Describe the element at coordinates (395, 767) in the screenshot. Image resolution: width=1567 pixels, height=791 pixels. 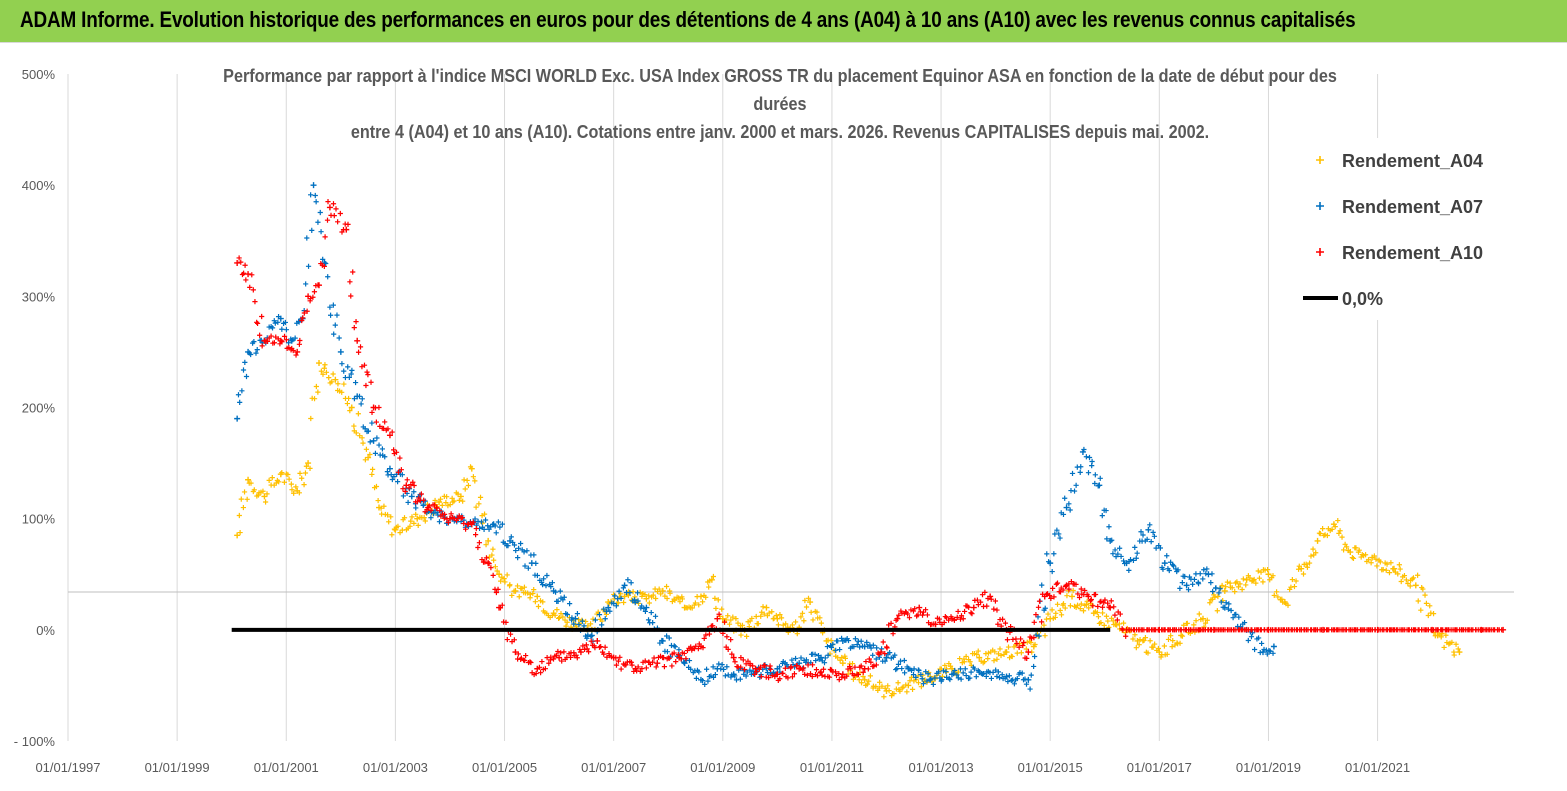
I see `x-tick-label: 01/01/2003` at that location.